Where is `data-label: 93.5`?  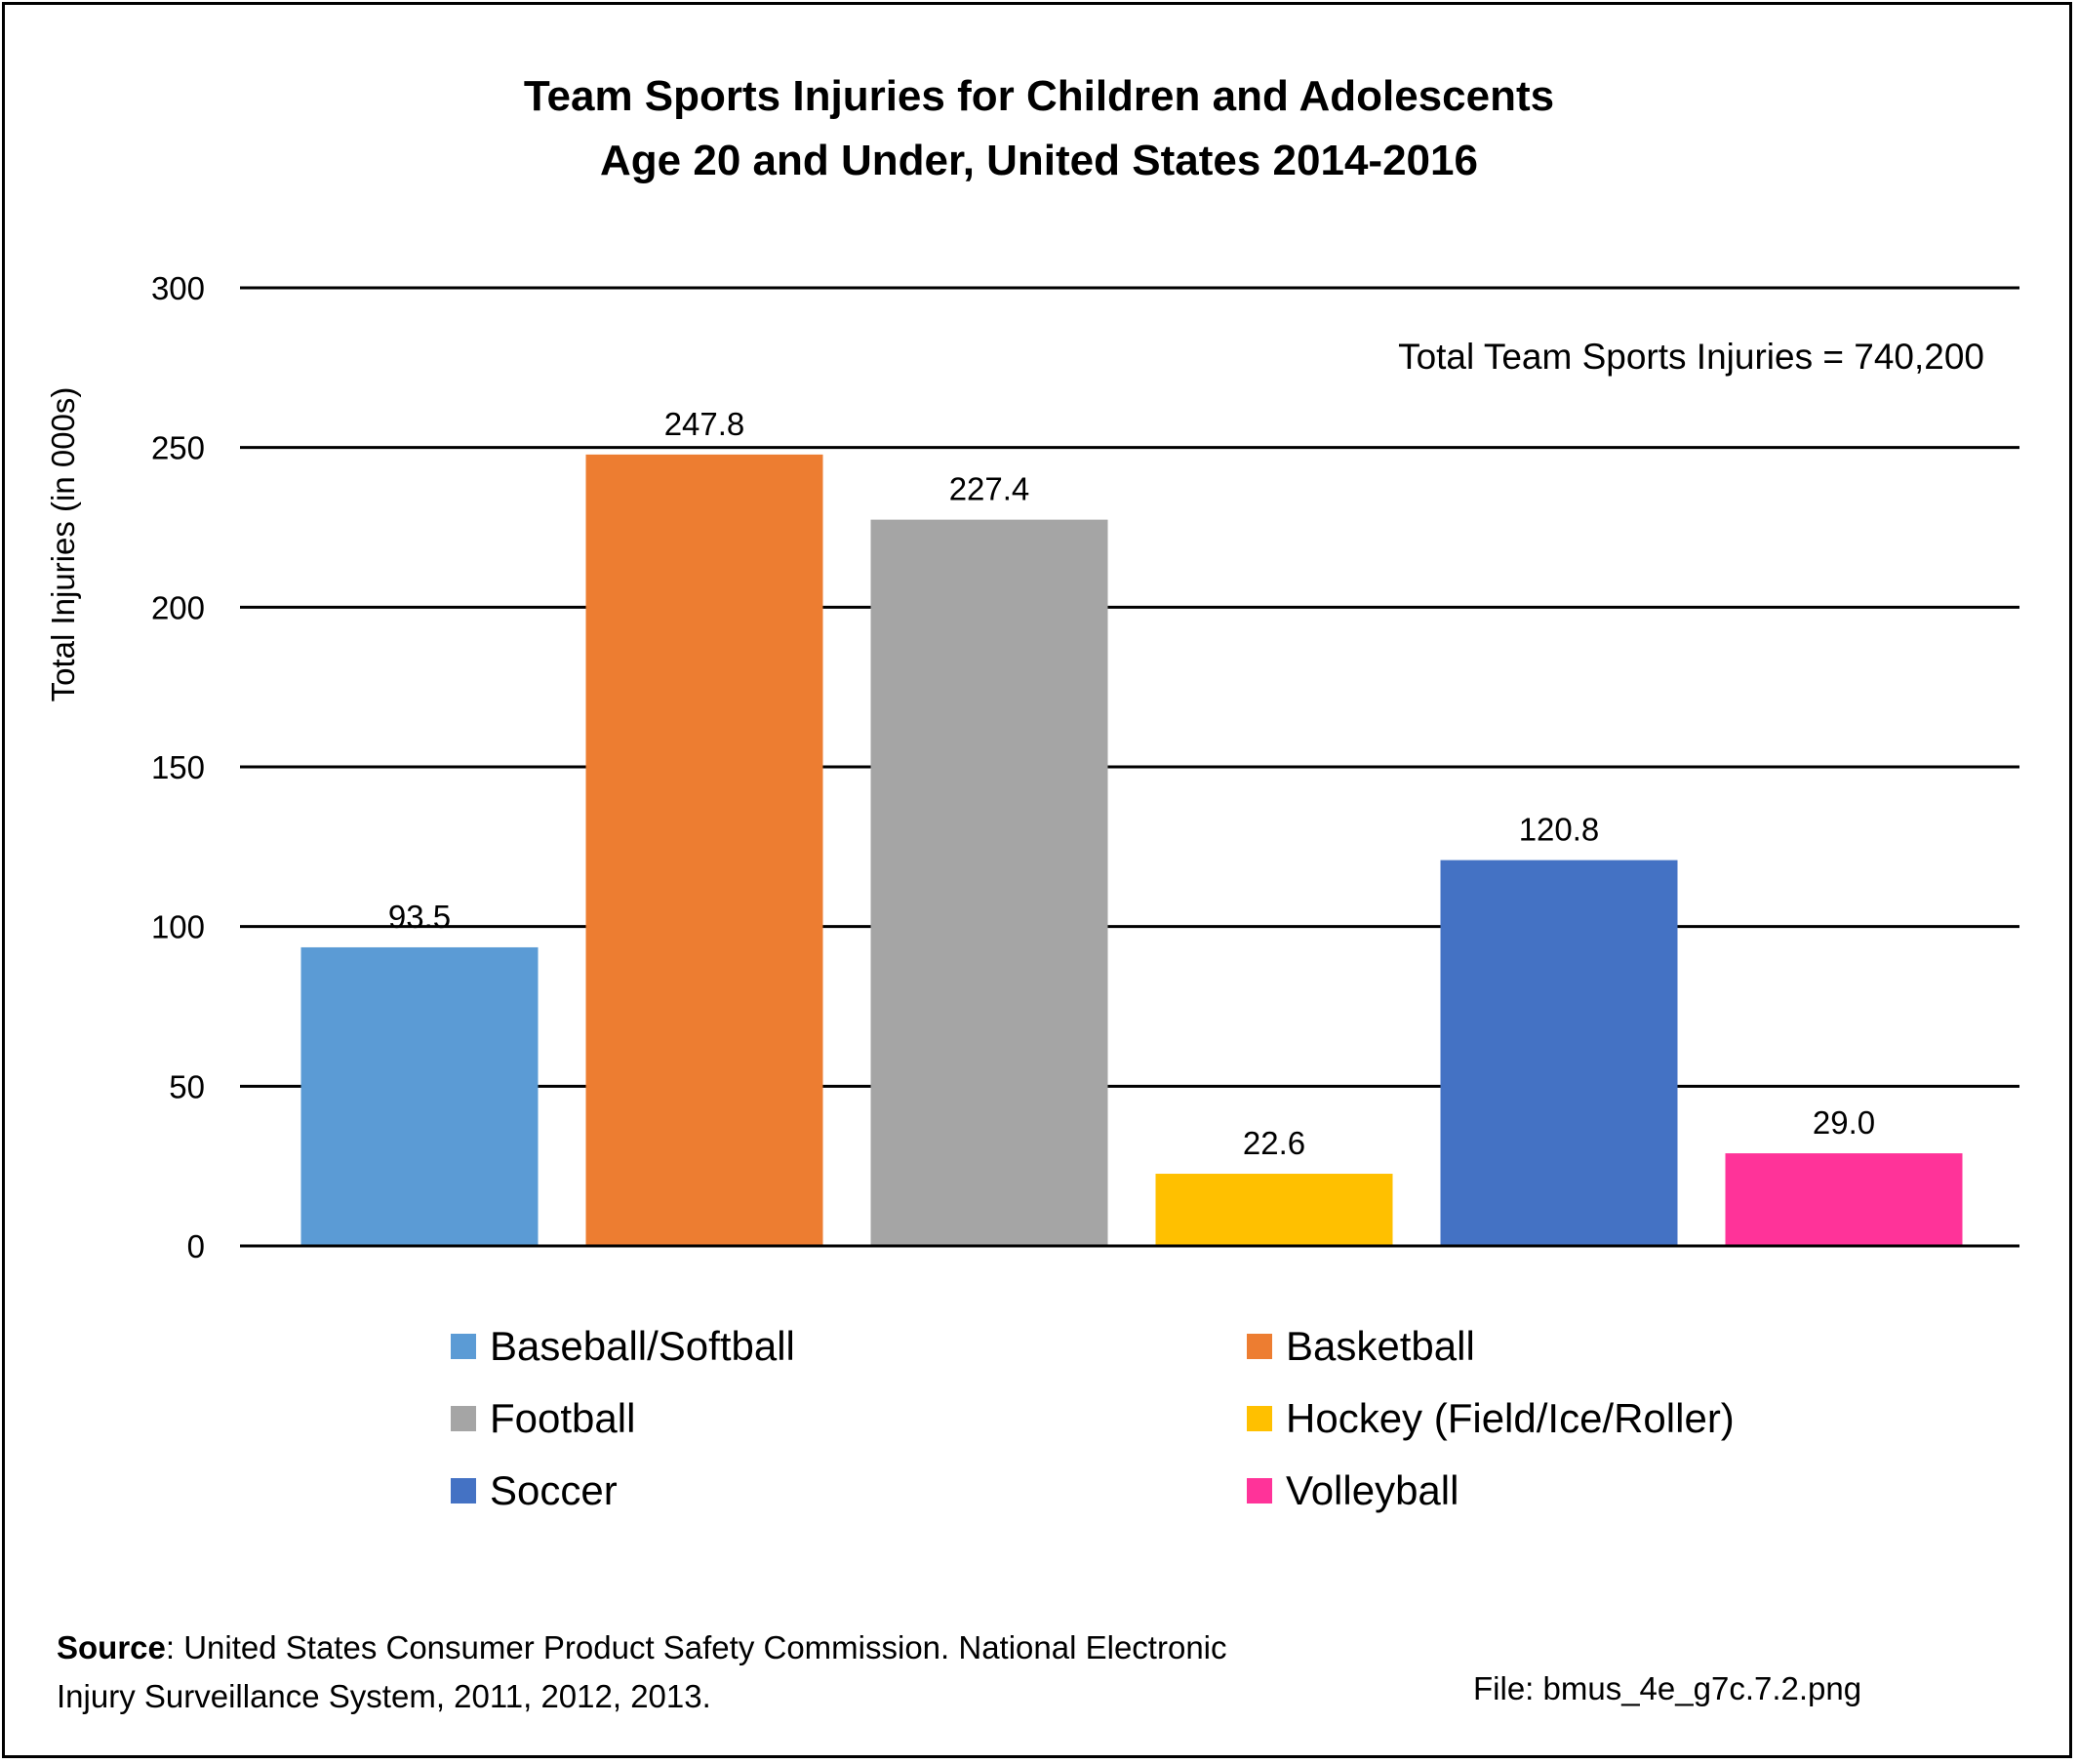
data-label: 93.5 is located at coordinates (419, 917).